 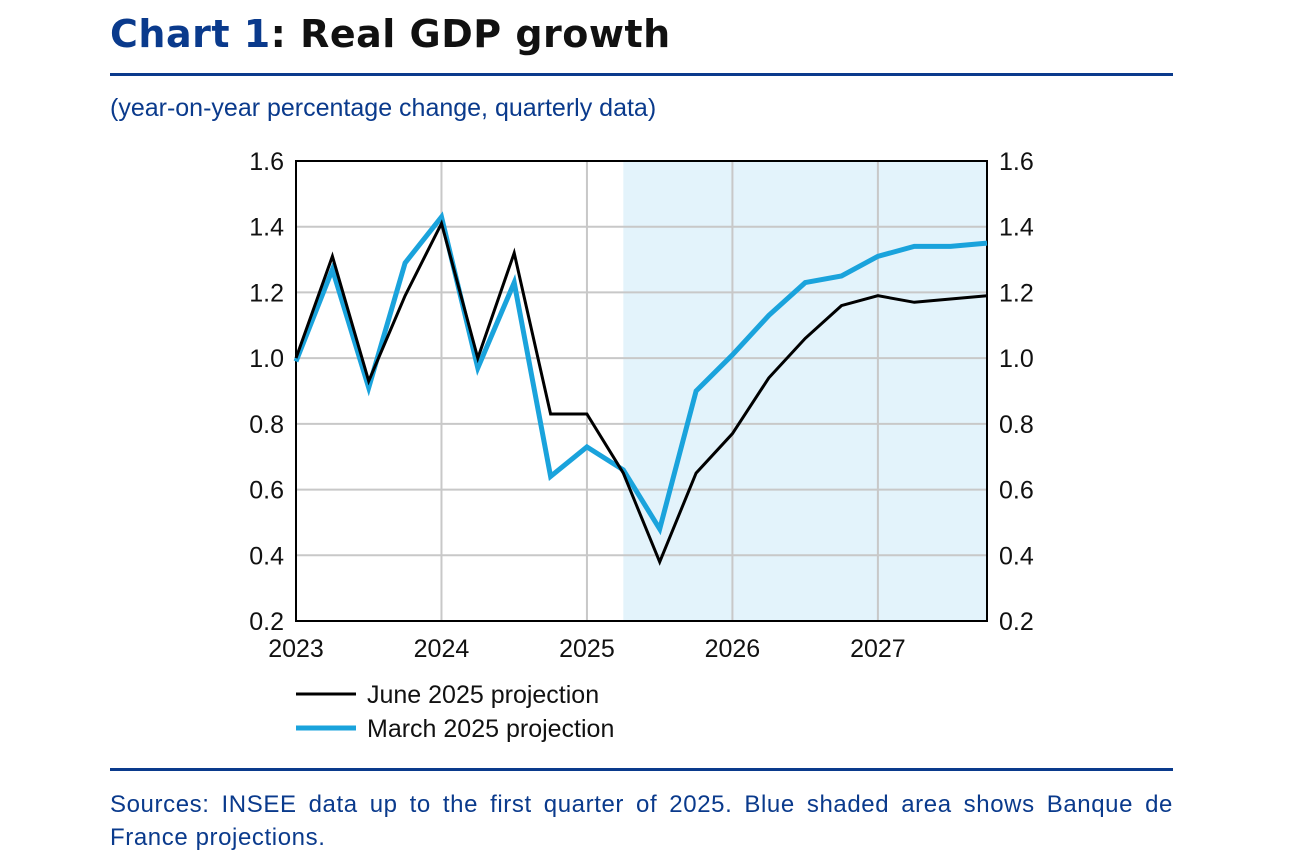 What do you see at coordinates (266, 425) in the screenshot?
I see `y-tick-label-left: 0.8` at bounding box center [266, 425].